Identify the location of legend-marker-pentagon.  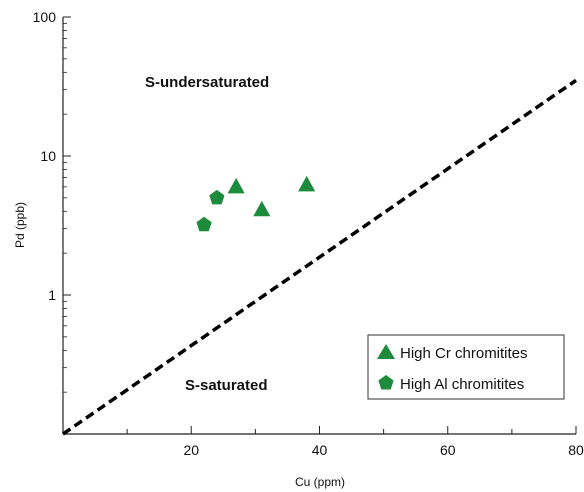
(386, 382).